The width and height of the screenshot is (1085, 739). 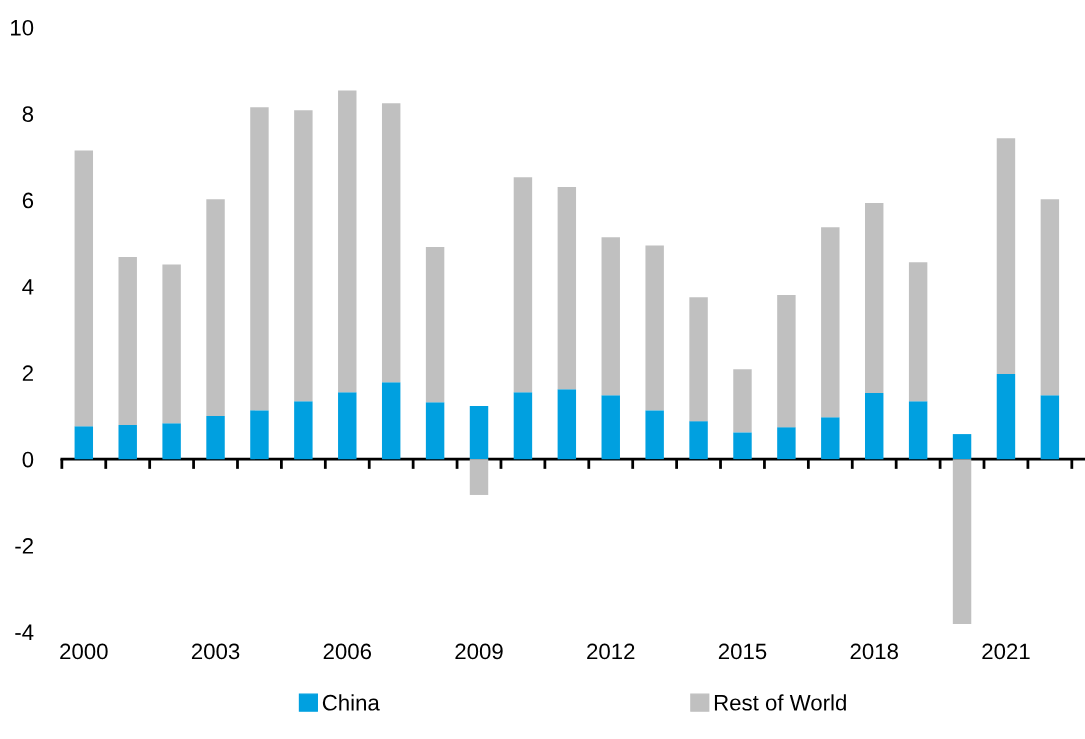 What do you see at coordinates (28, 287) in the screenshot?
I see `y-tick-label: 4` at bounding box center [28, 287].